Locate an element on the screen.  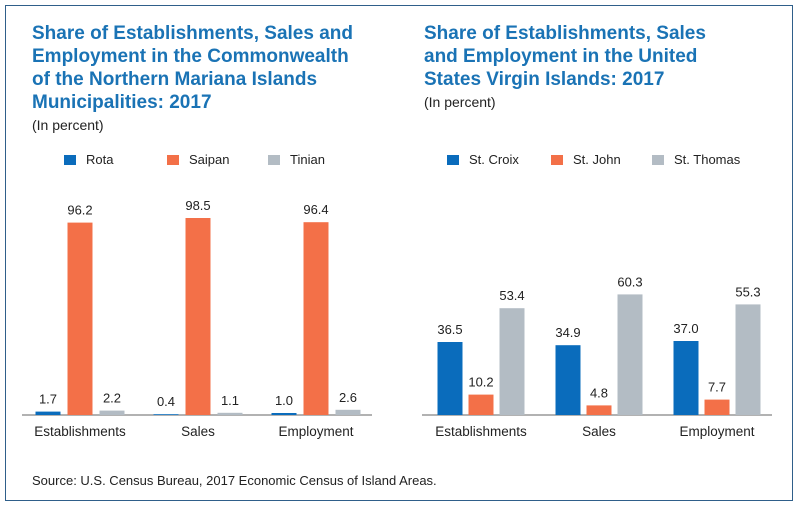
chart-subtitle-cnmi: (In percent) is located at coordinates (68, 125).